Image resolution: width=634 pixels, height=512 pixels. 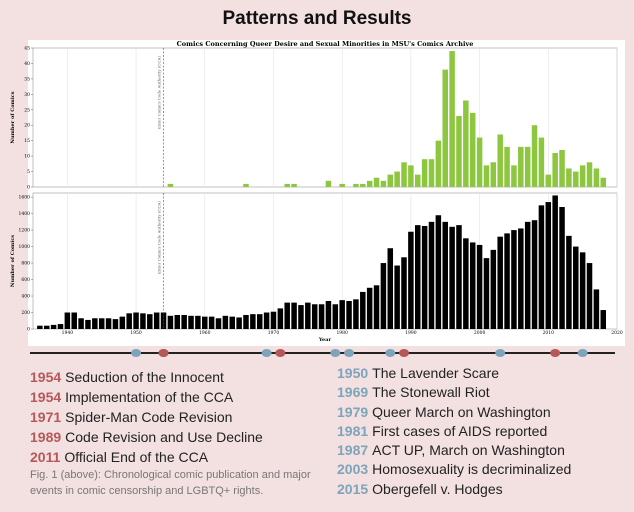 What do you see at coordinates (136, 457) in the screenshot?
I see `event-text: Official End of the CCA` at bounding box center [136, 457].